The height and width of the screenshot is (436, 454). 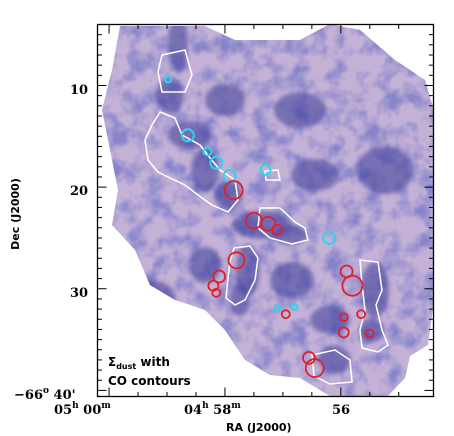 I want to click on x-tick-05h00m: 05h 00m, so click(x=82, y=409).